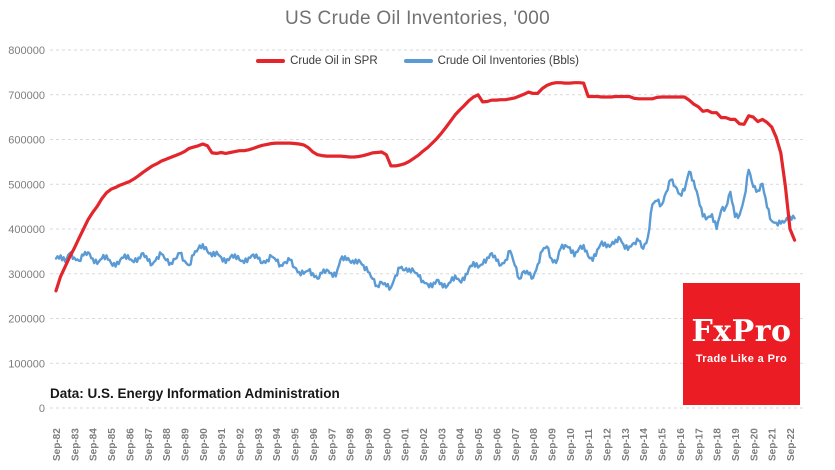 Image resolution: width=835 pixels, height=470 pixels. I want to click on x-axis-tick-label: Sep-85, so click(112, 444).